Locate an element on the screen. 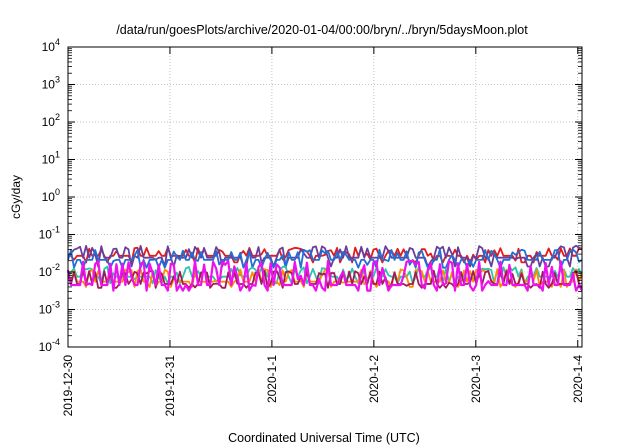 This screenshot has width=640, height=448. y-tick-label: 10³ is located at coordinates (51, 83).